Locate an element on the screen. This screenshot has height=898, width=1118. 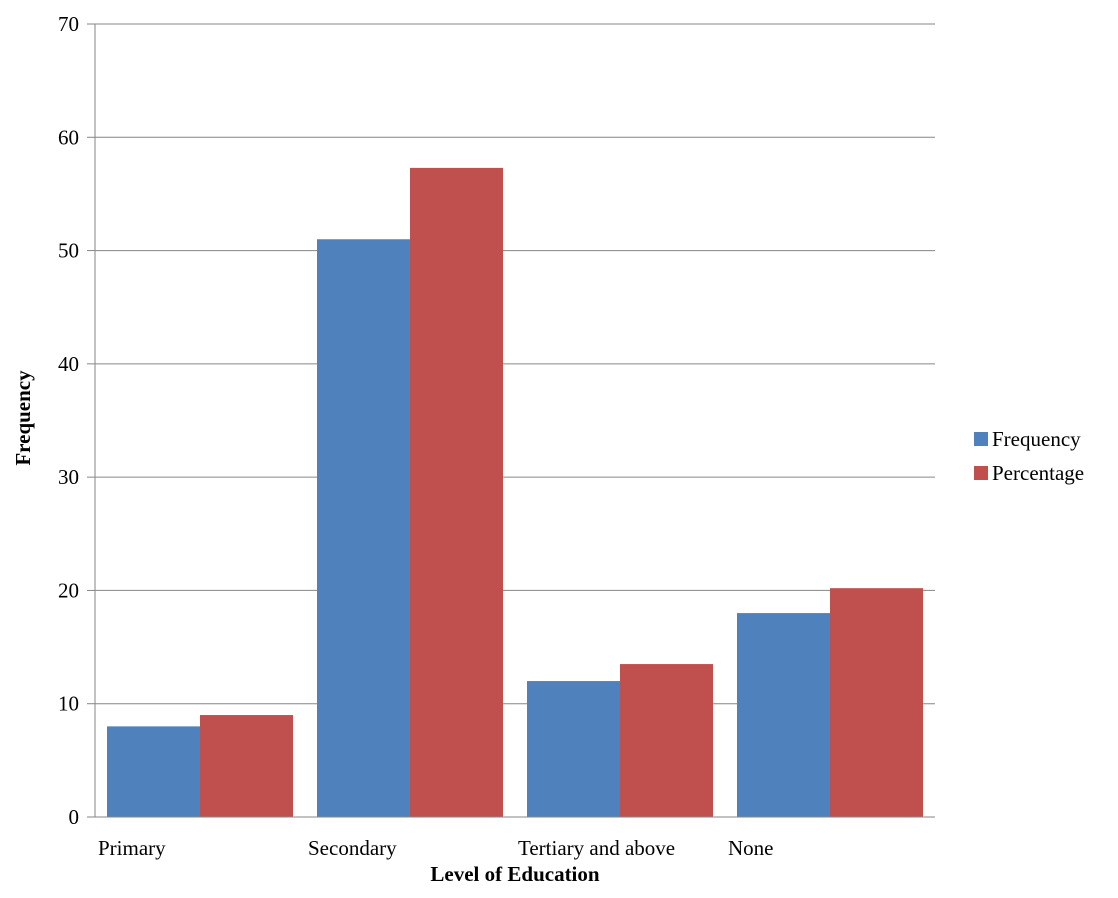
y-tick-label: 70 is located at coordinates (68, 24).